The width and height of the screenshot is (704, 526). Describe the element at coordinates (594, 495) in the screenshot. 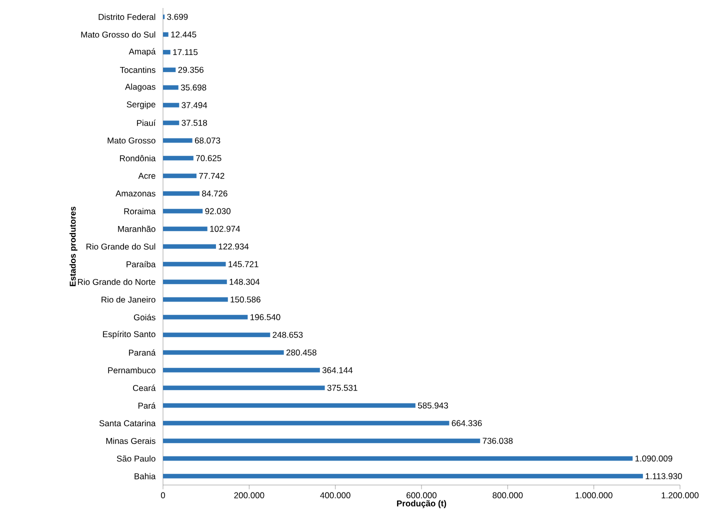

I see `x-tick-label: 1.000.000` at that location.